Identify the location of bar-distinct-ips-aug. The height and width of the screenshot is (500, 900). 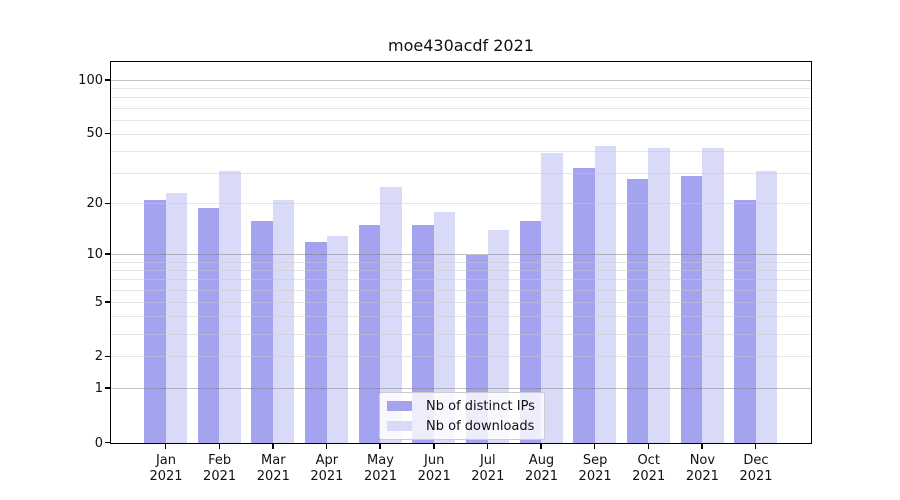
(530, 332).